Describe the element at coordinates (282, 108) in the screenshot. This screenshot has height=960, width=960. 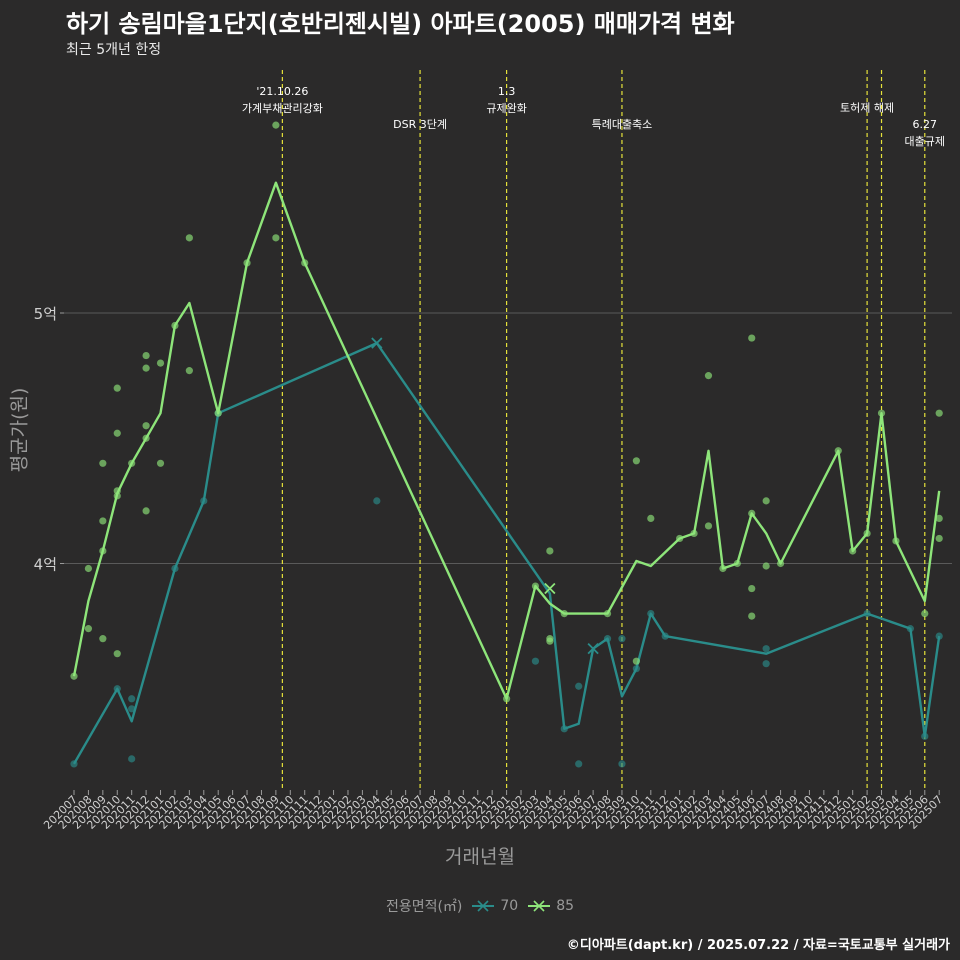
I see `event-label: 가계부채관리강화` at that location.